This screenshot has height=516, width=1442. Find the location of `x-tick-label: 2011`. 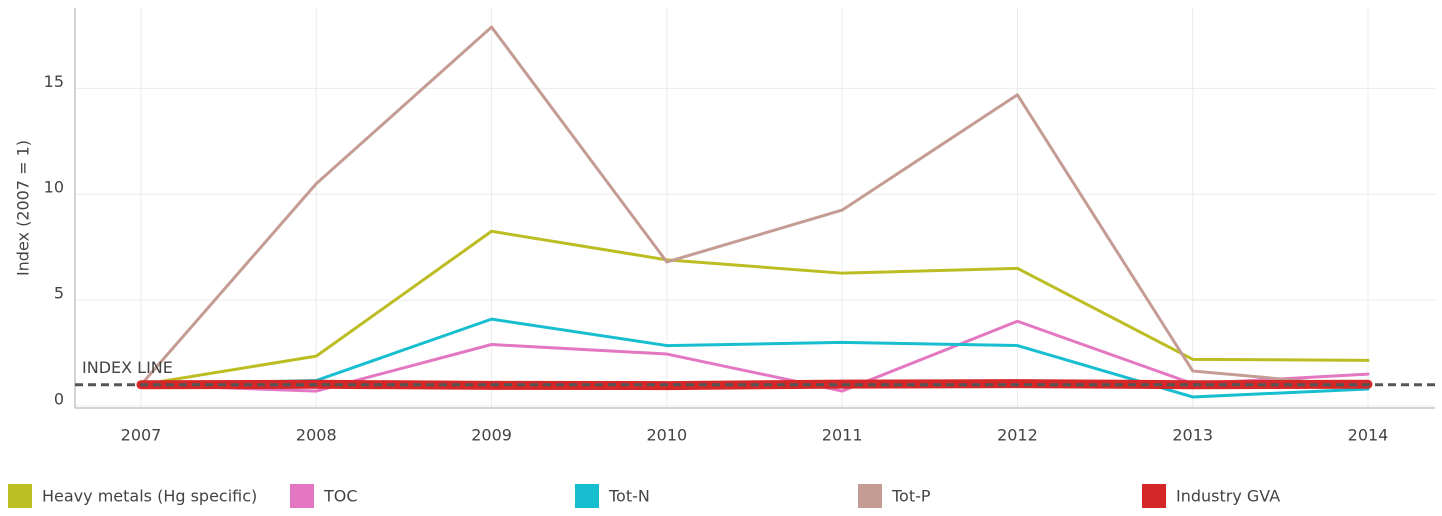

x-tick-label: 2011 is located at coordinates (842, 435).